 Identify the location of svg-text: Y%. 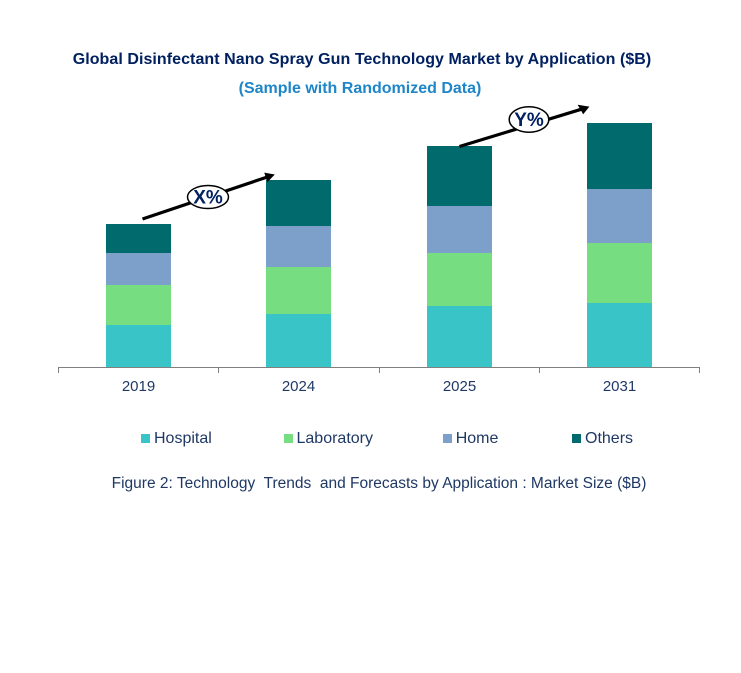
(529, 120).